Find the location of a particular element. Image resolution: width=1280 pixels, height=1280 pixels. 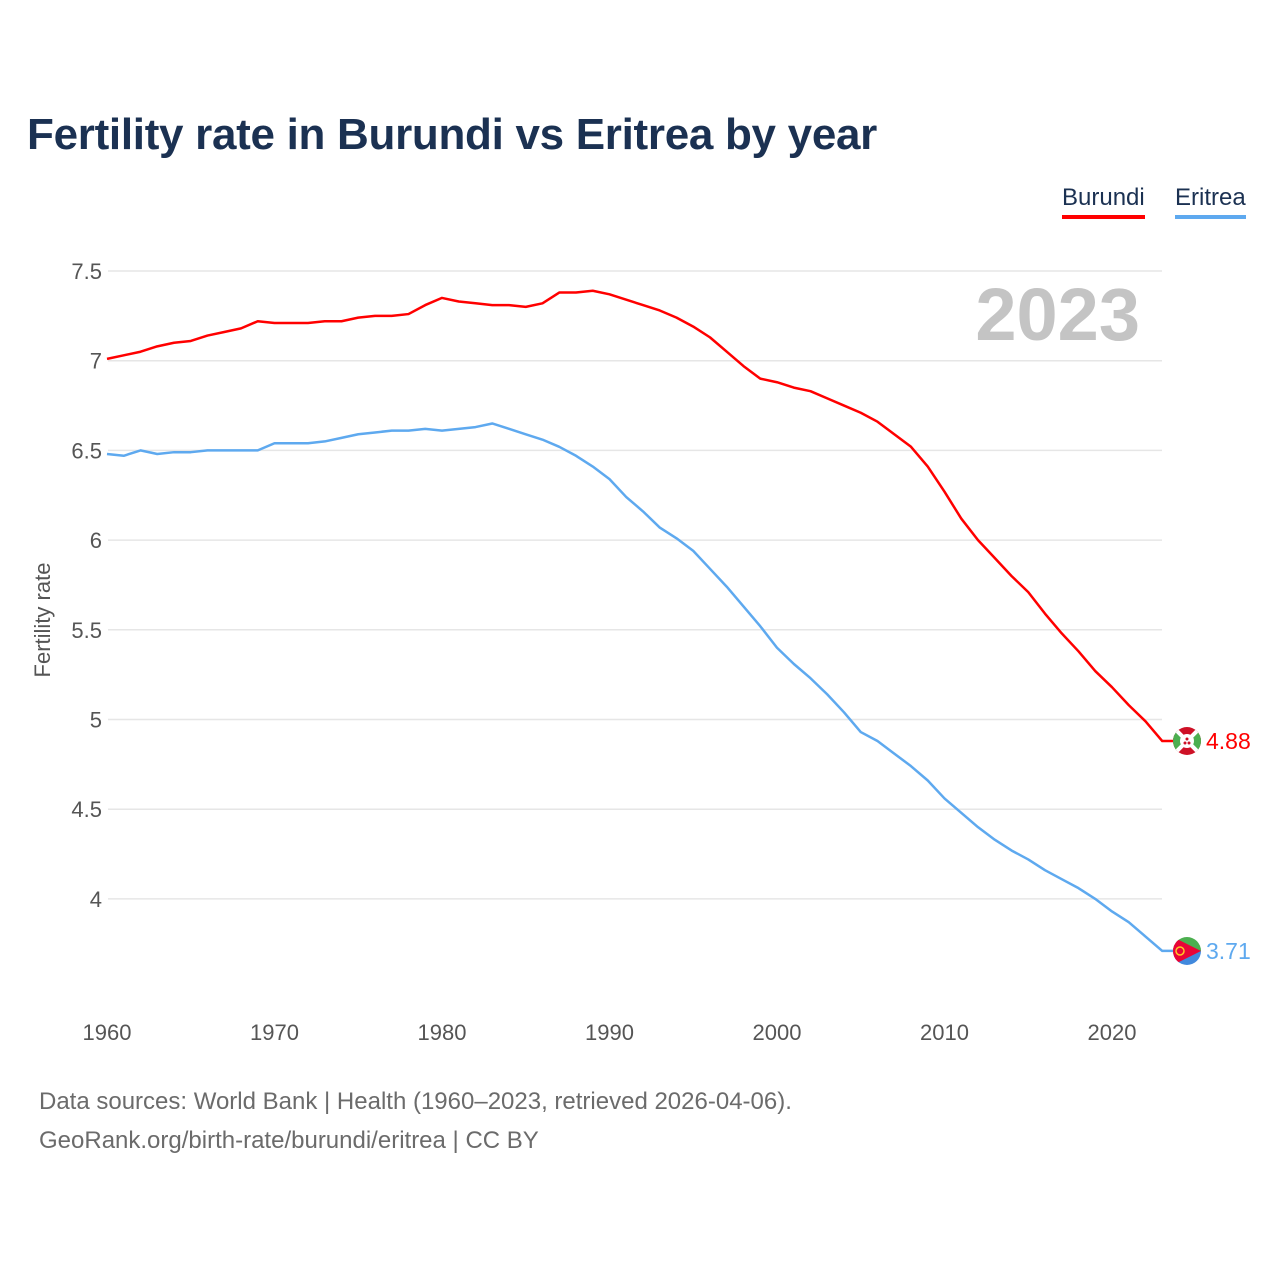

legend-burundi: Burundi is located at coordinates (1103, 201).